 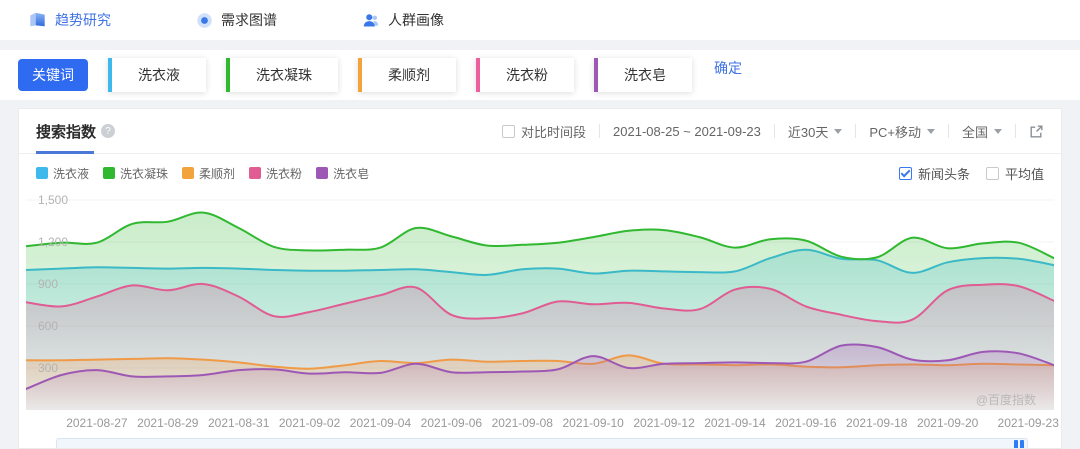 I want to click on x-axis-label: 2021-09-14, so click(x=735, y=423).